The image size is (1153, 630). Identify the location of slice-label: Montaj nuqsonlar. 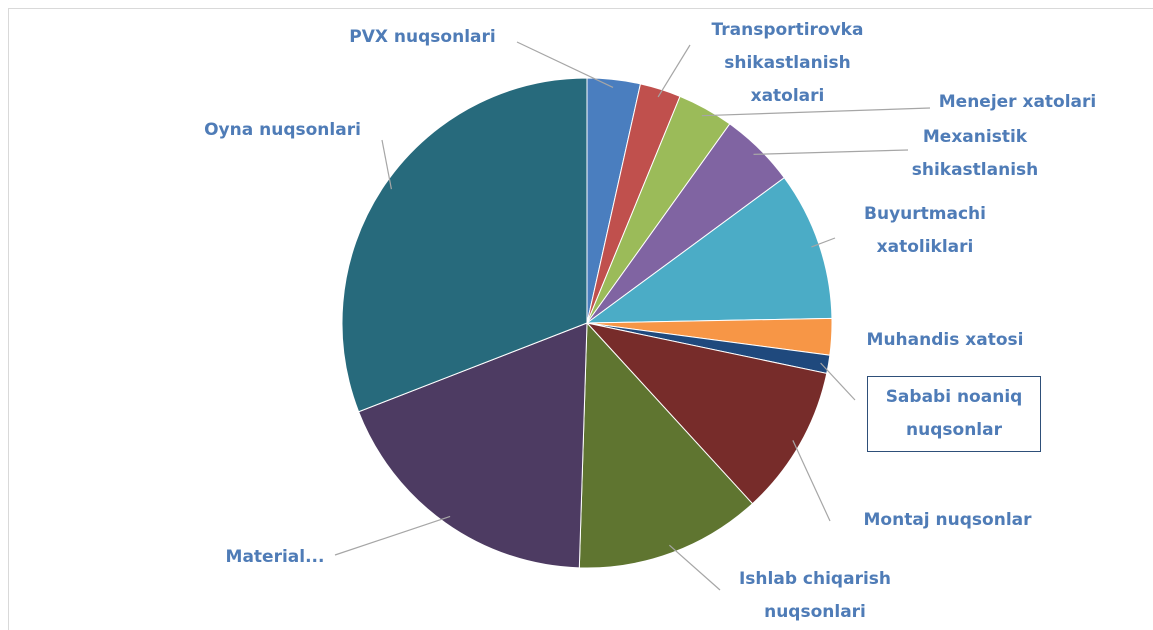
(947, 520).